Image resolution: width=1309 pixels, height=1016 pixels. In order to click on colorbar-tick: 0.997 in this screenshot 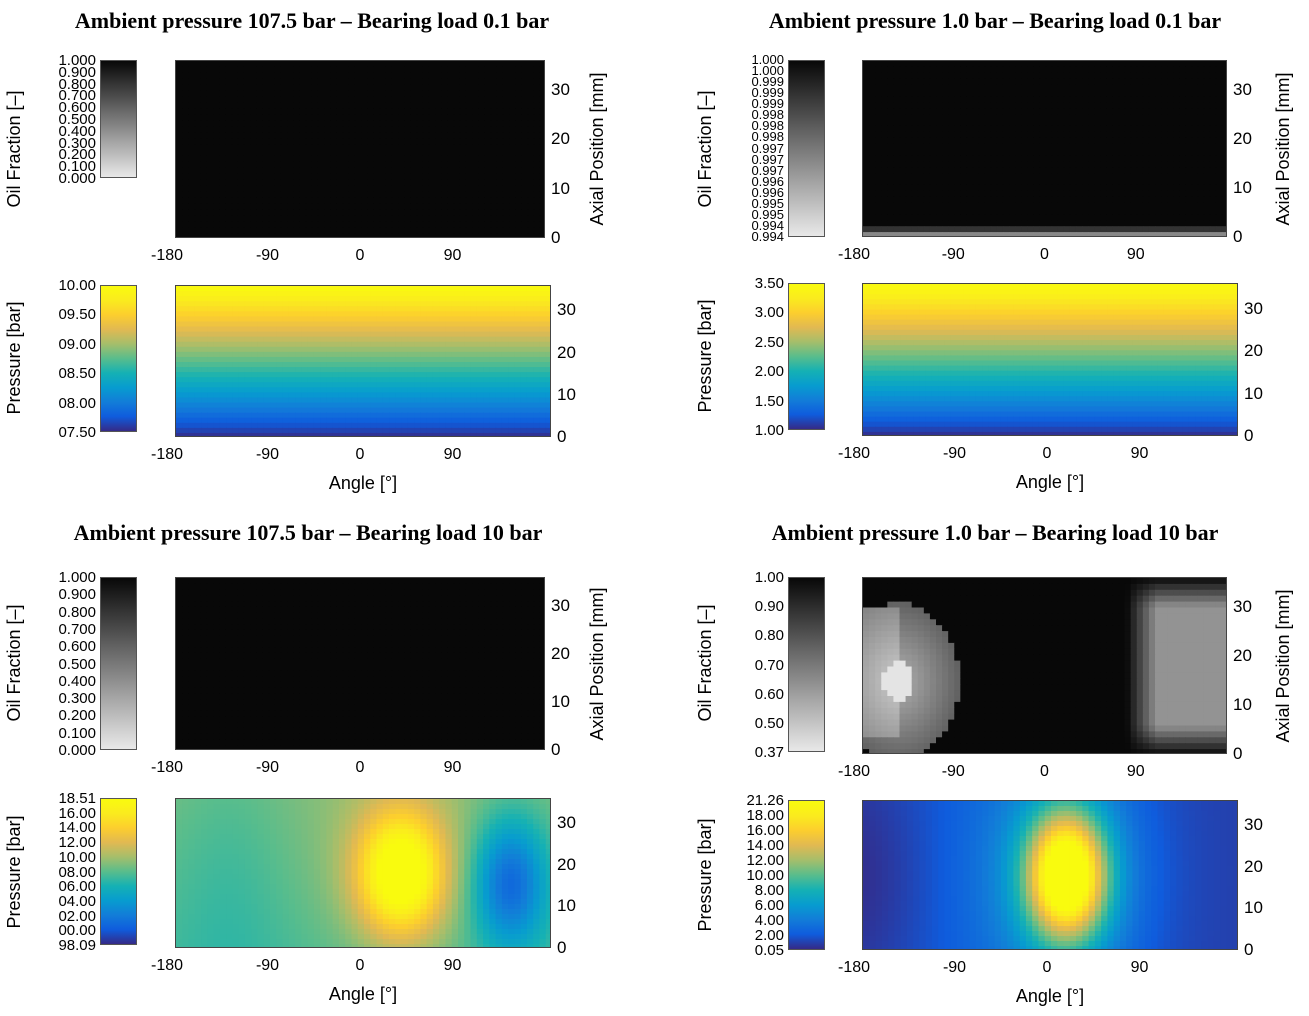, I will do `click(767, 159)`.